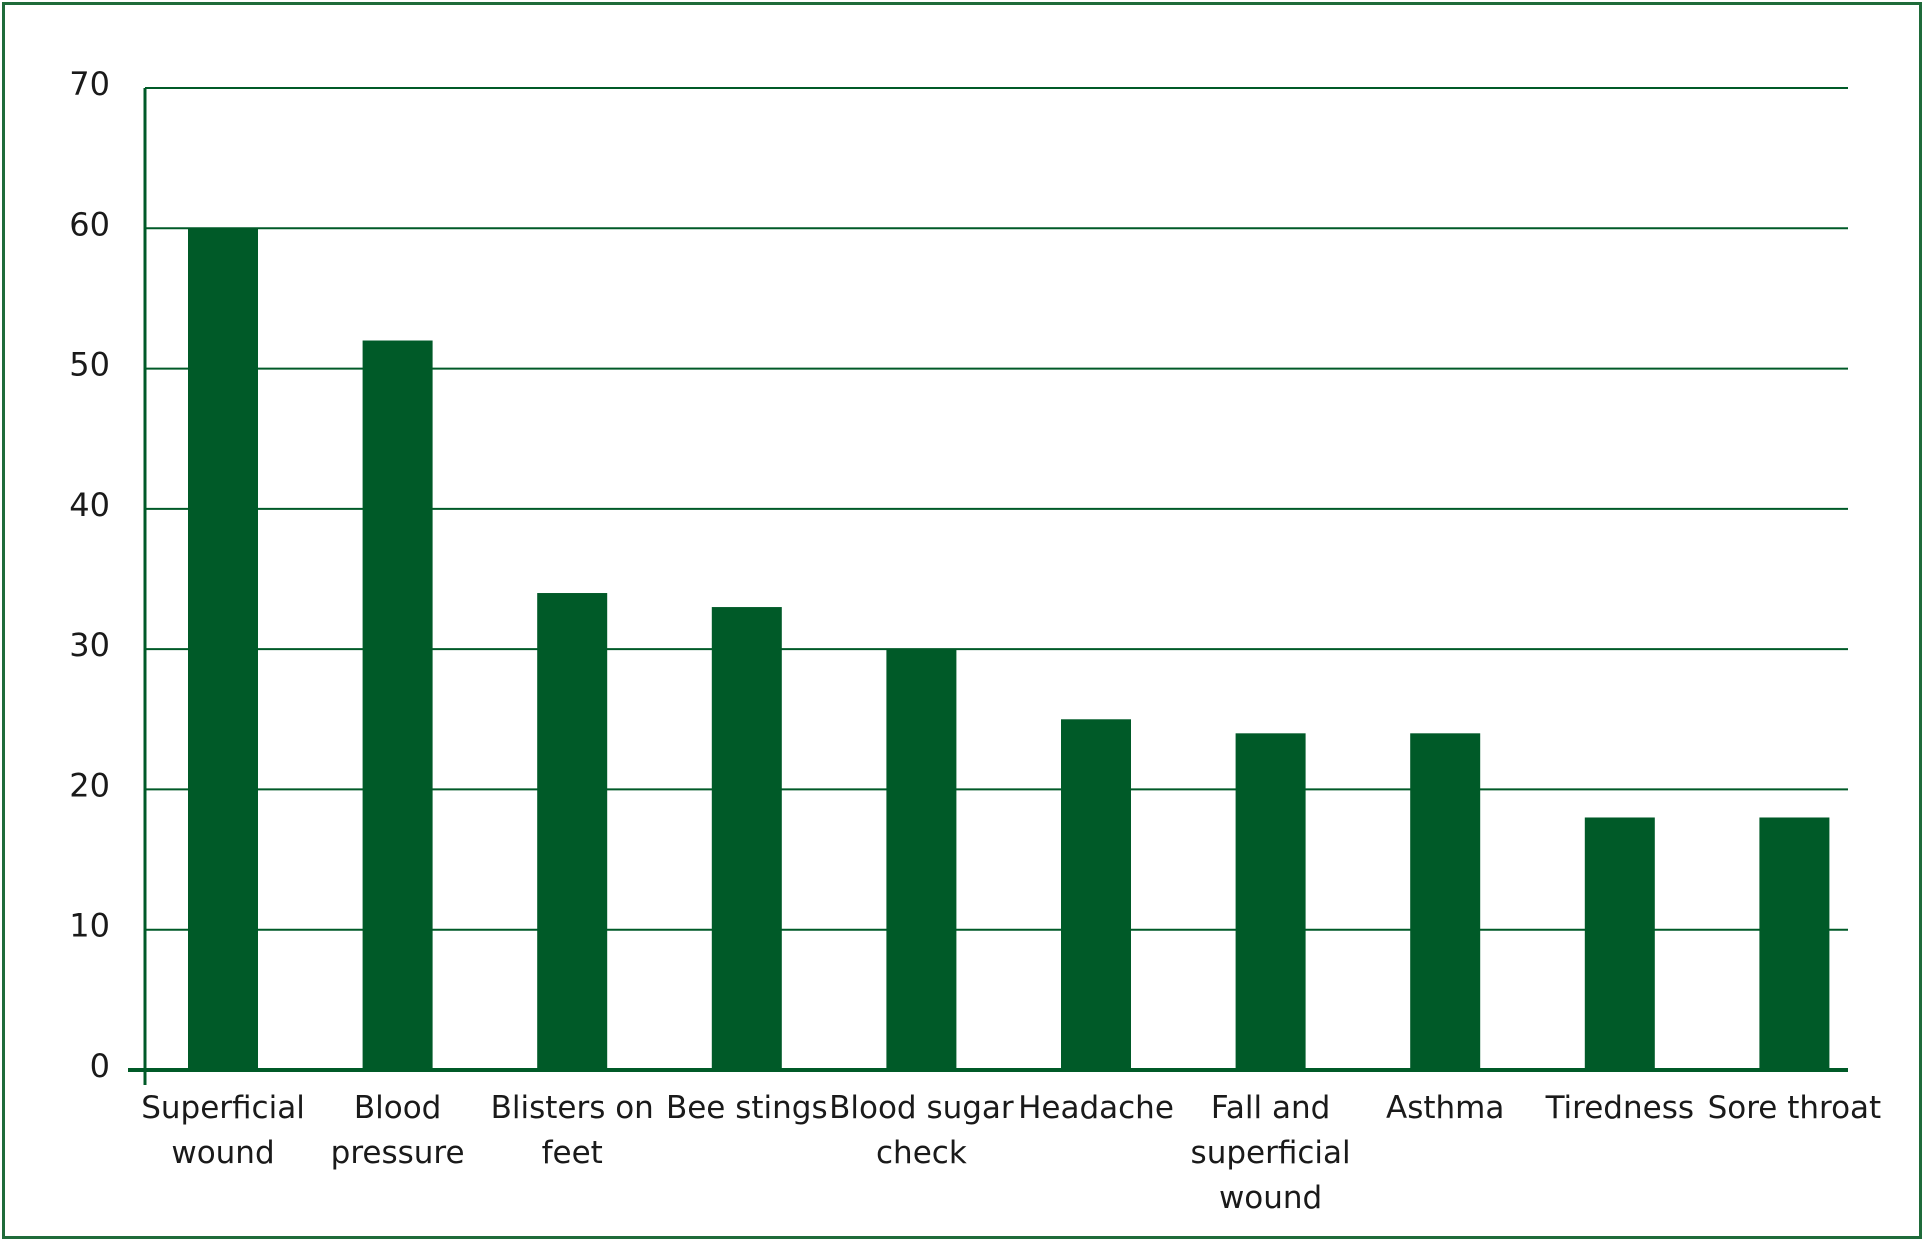 This screenshot has height=1245, width=1928. Describe the element at coordinates (89, 926) in the screenshot. I see `y-tick-label-10: 10` at that location.